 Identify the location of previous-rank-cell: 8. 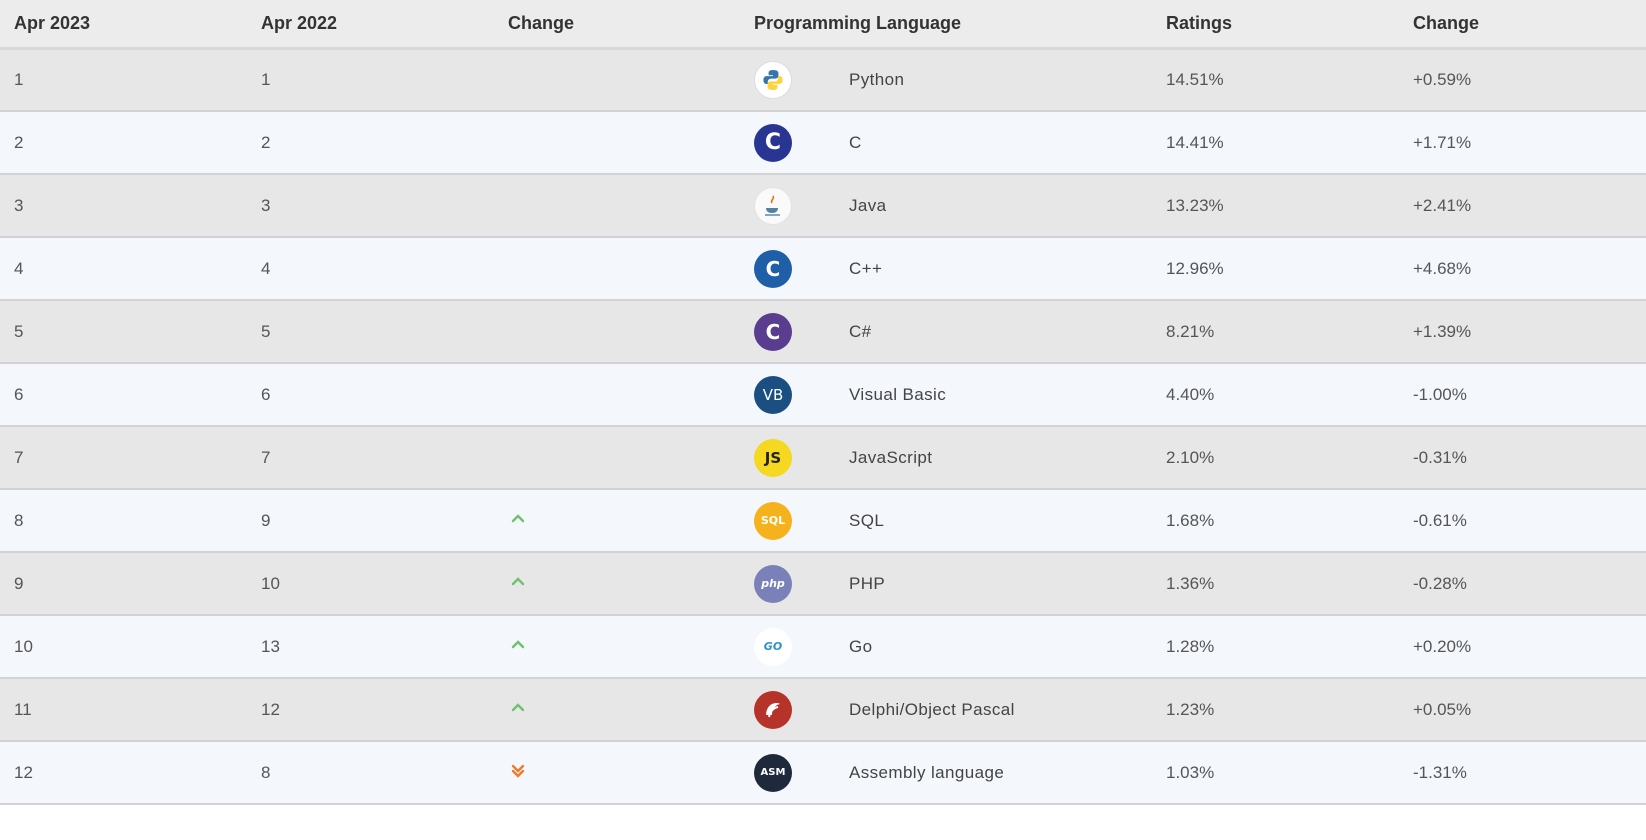
(370, 773).